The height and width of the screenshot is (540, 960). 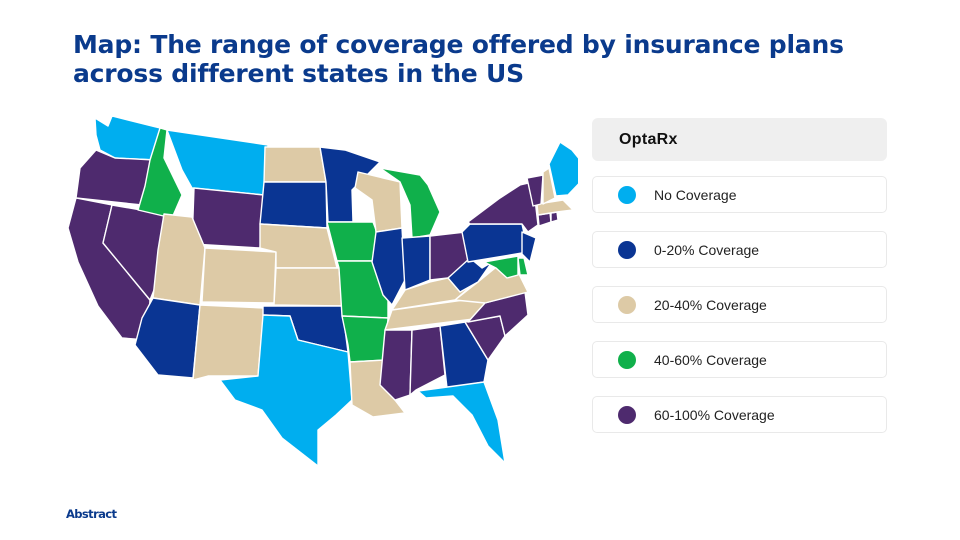 What do you see at coordinates (350, 184) in the screenshot?
I see `state-mn` at bounding box center [350, 184].